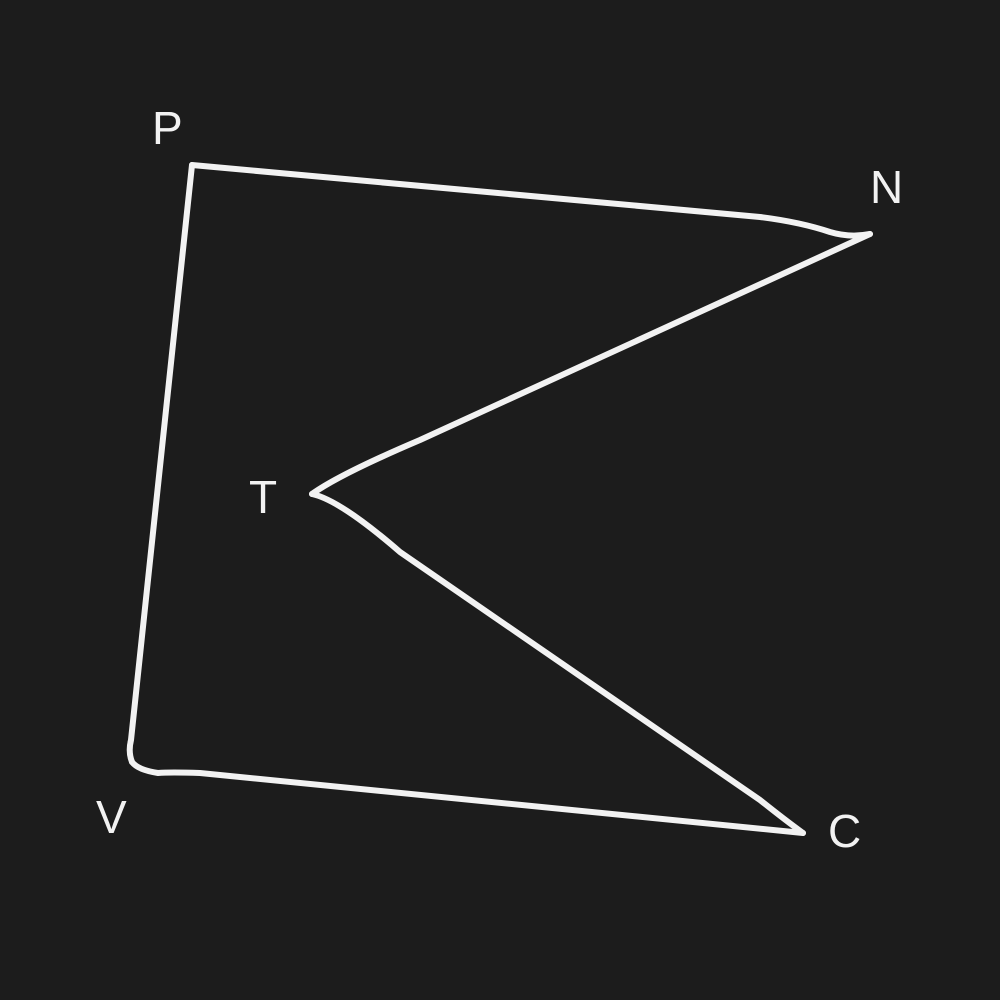 The image size is (1000, 1000). Describe the element at coordinates (160, 463) in the screenshot. I see `edge-v-p` at that location.